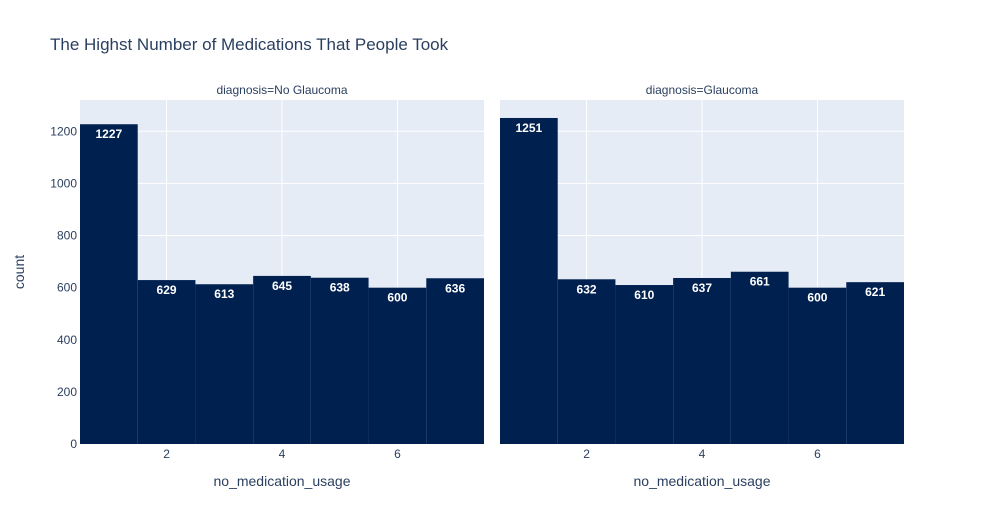 This screenshot has width=983, height=525. I want to click on bar-value-label: 637, so click(702, 288).